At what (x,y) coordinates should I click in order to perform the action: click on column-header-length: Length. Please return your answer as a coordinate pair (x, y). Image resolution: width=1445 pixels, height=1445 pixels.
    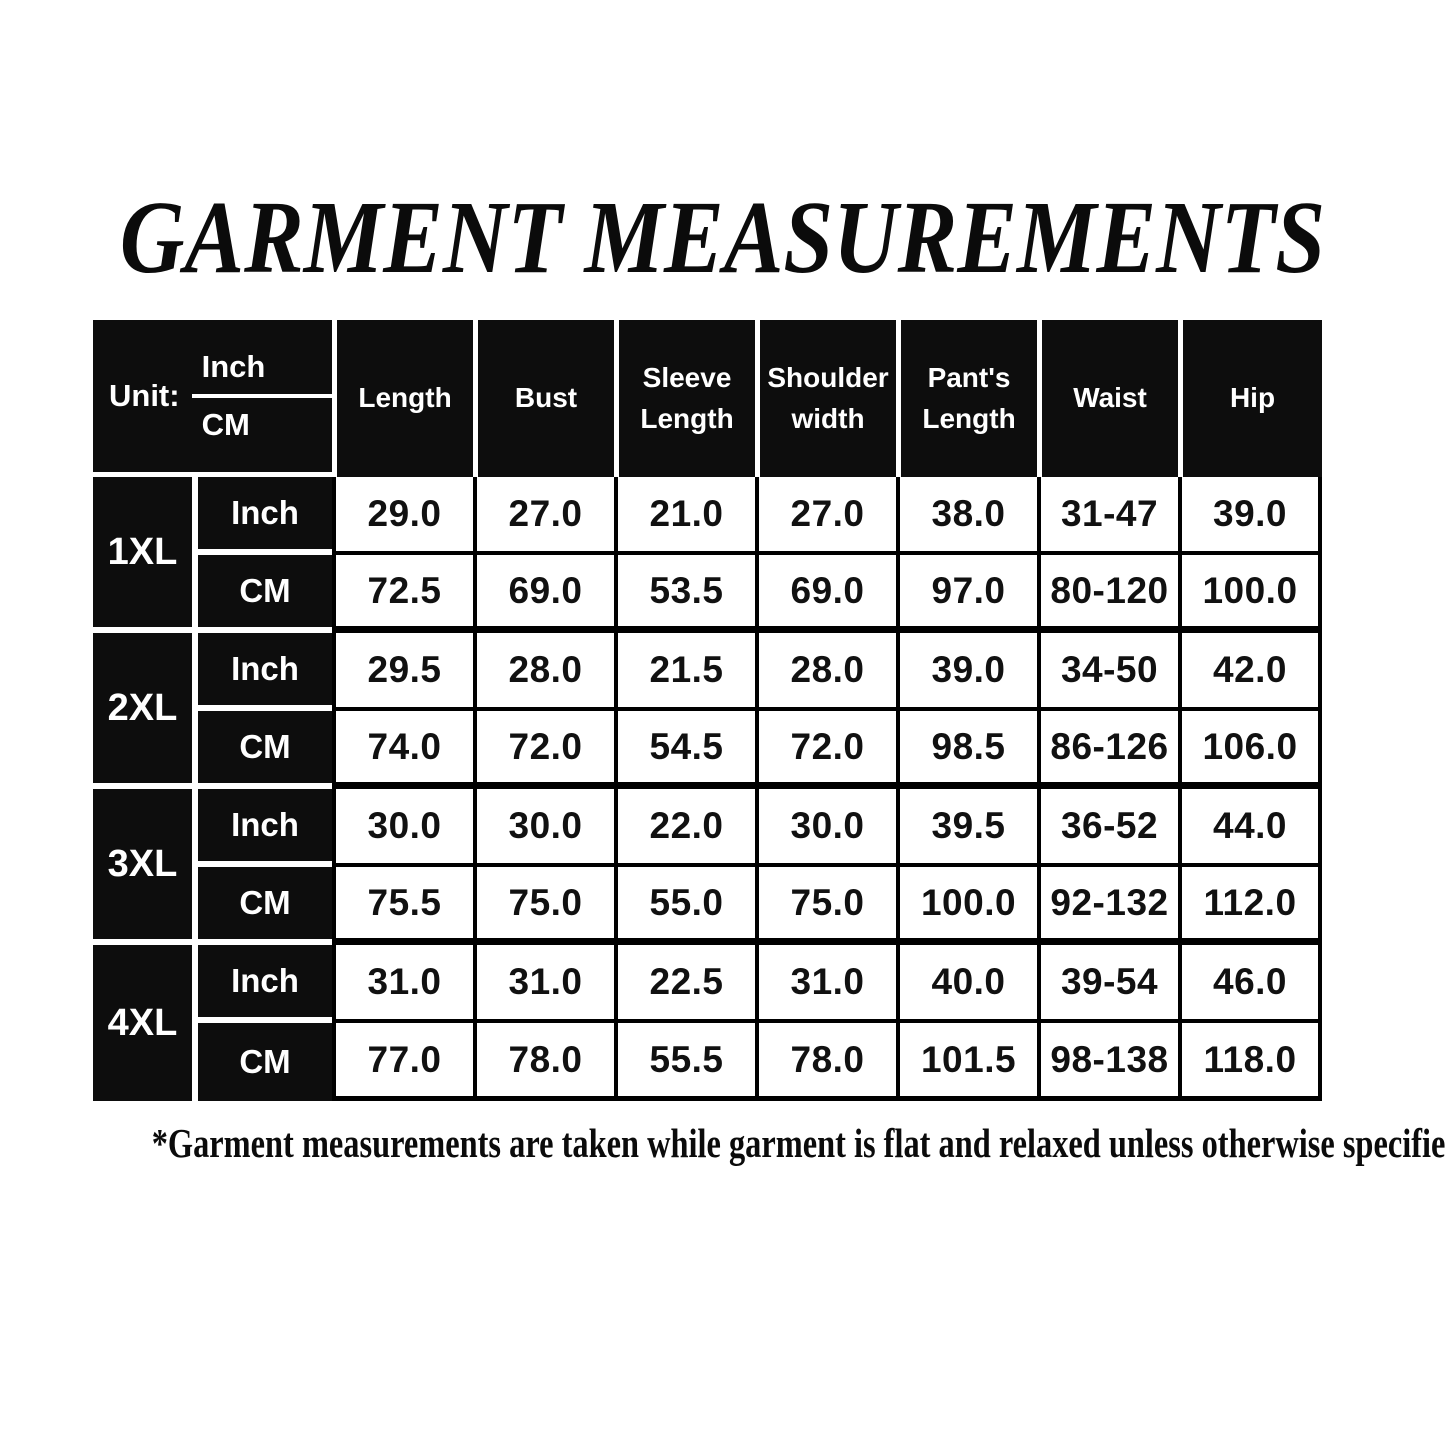
    Looking at the image, I should click on (403, 398).